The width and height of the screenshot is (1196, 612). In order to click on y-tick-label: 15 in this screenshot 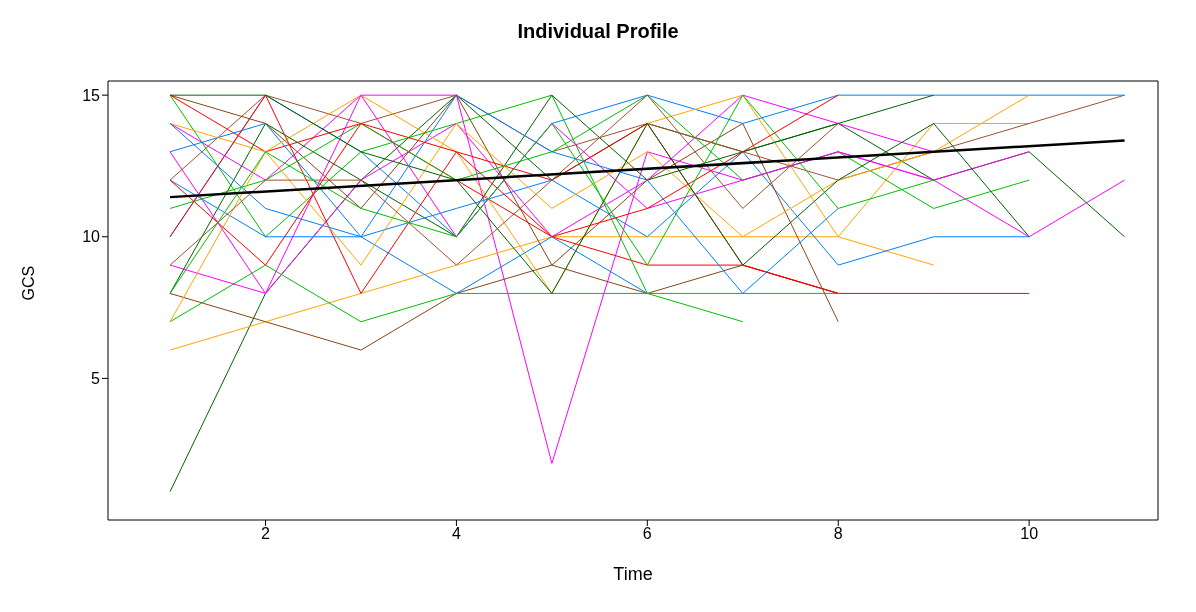, I will do `click(91, 95)`.